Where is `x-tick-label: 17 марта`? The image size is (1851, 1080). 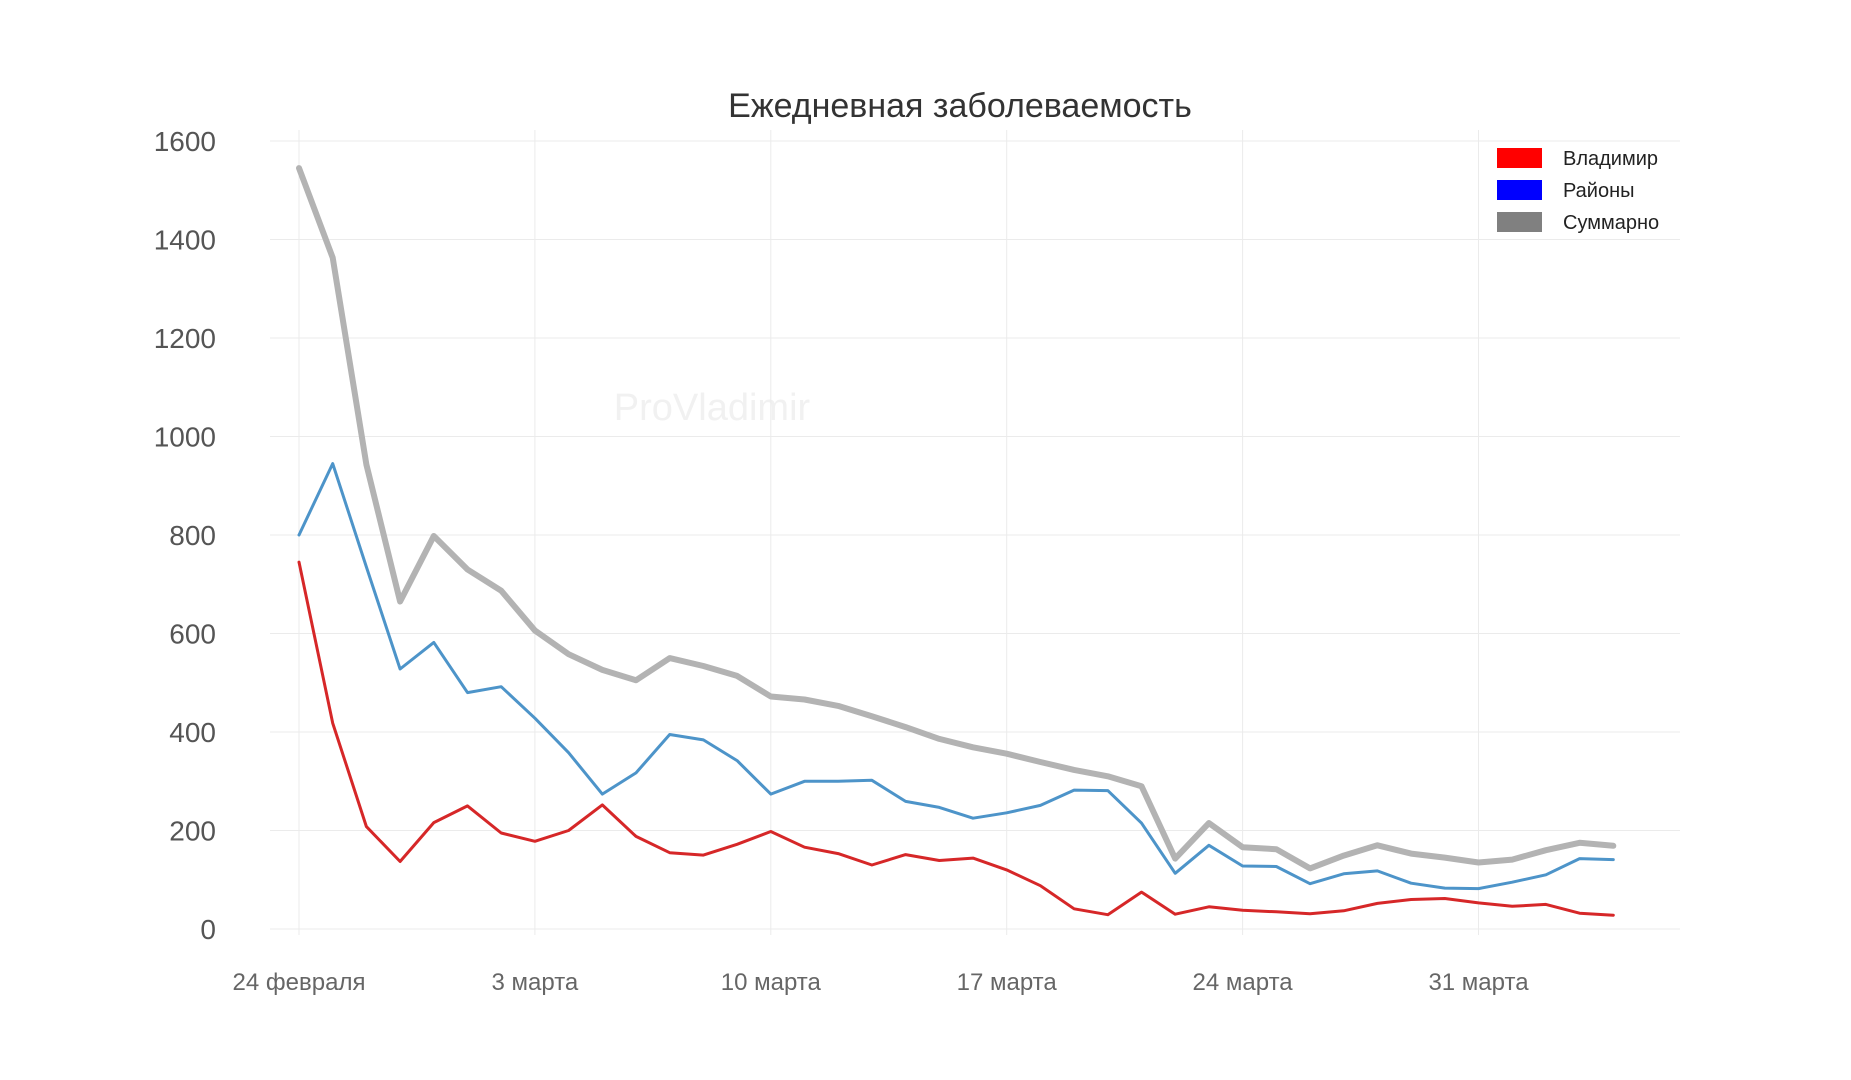 x-tick-label: 17 марта is located at coordinates (1007, 982).